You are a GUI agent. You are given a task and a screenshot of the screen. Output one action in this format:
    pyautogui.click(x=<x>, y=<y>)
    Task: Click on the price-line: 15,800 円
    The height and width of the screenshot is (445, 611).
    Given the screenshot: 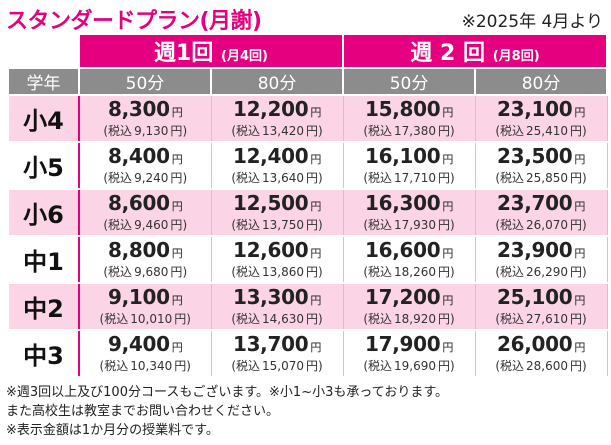 What is the action you would take?
    pyautogui.click(x=409, y=111)
    